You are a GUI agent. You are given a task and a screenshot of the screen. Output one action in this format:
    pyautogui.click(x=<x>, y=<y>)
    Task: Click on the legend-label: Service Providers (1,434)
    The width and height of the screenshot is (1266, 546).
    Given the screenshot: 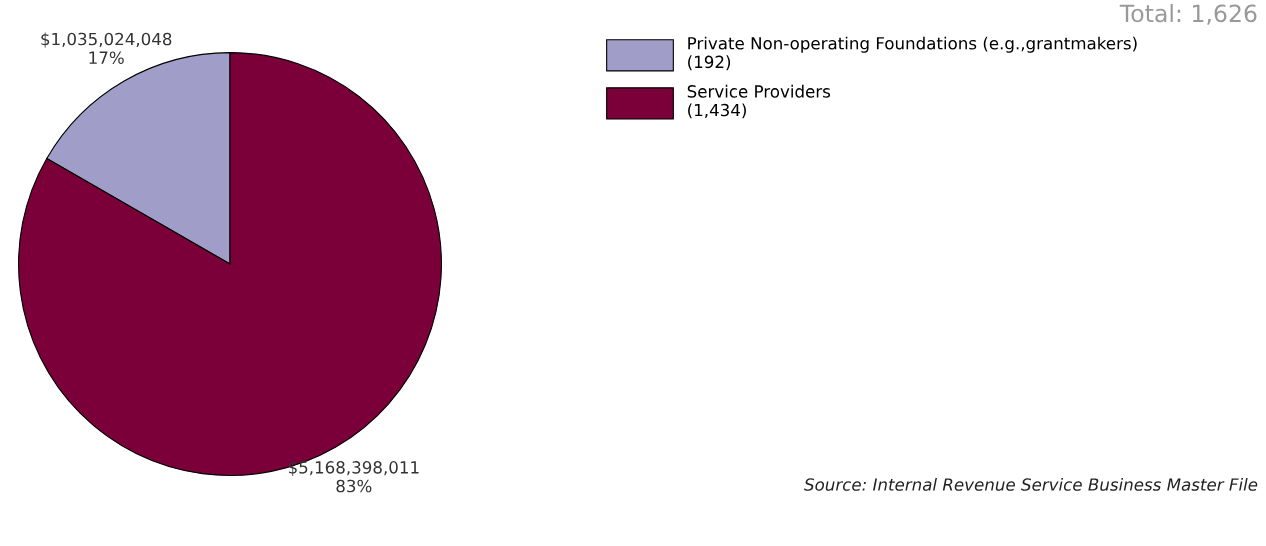 What is the action you would take?
    pyautogui.click(x=759, y=101)
    